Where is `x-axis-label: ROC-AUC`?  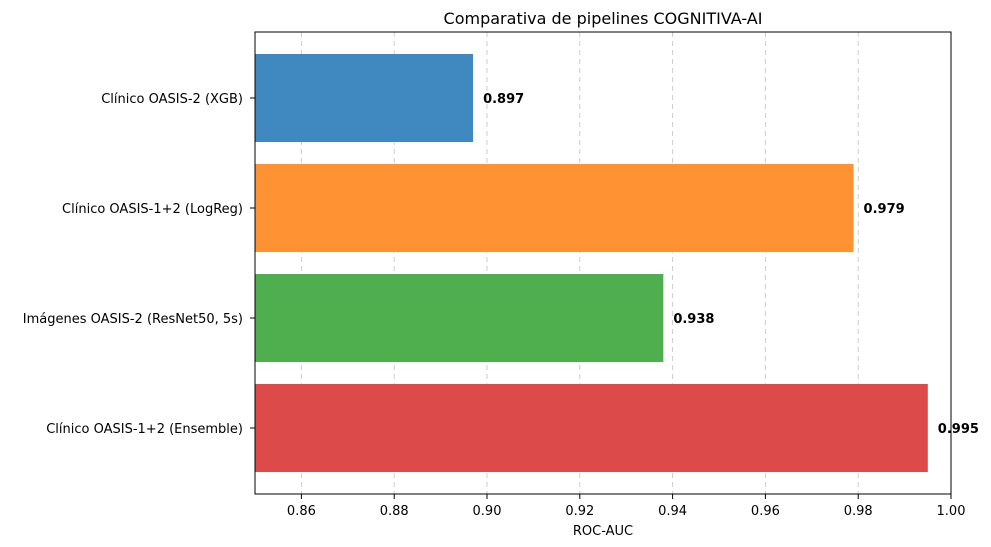
x-axis-label: ROC-AUC is located at coordinates (603, 531).